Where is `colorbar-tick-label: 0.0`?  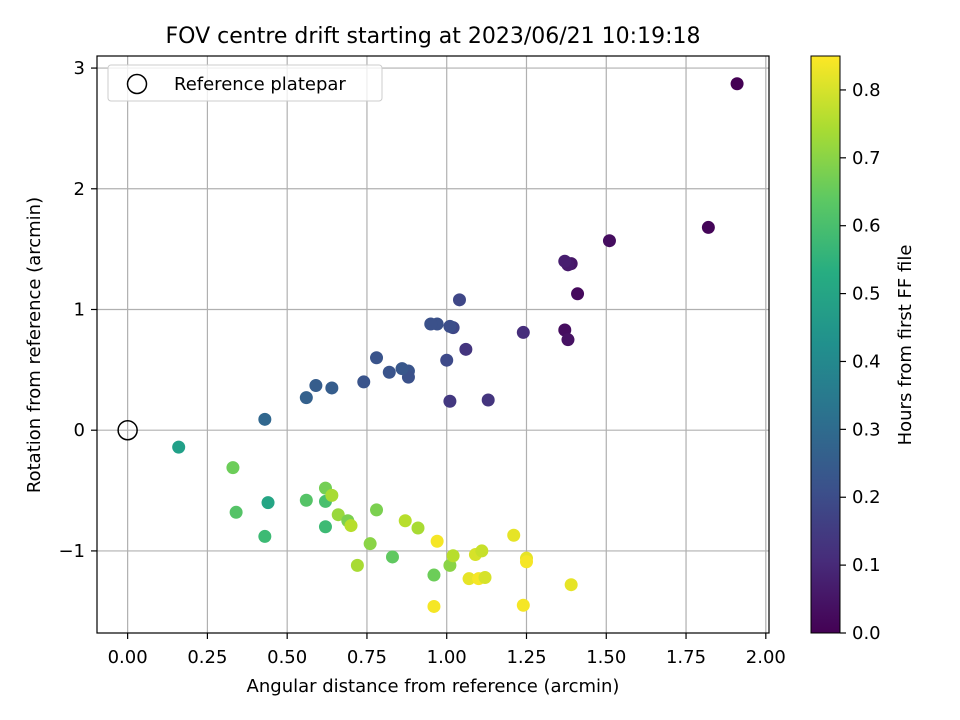 colorbar-tick-label: 0.0 is located at coordinates (866, 633).